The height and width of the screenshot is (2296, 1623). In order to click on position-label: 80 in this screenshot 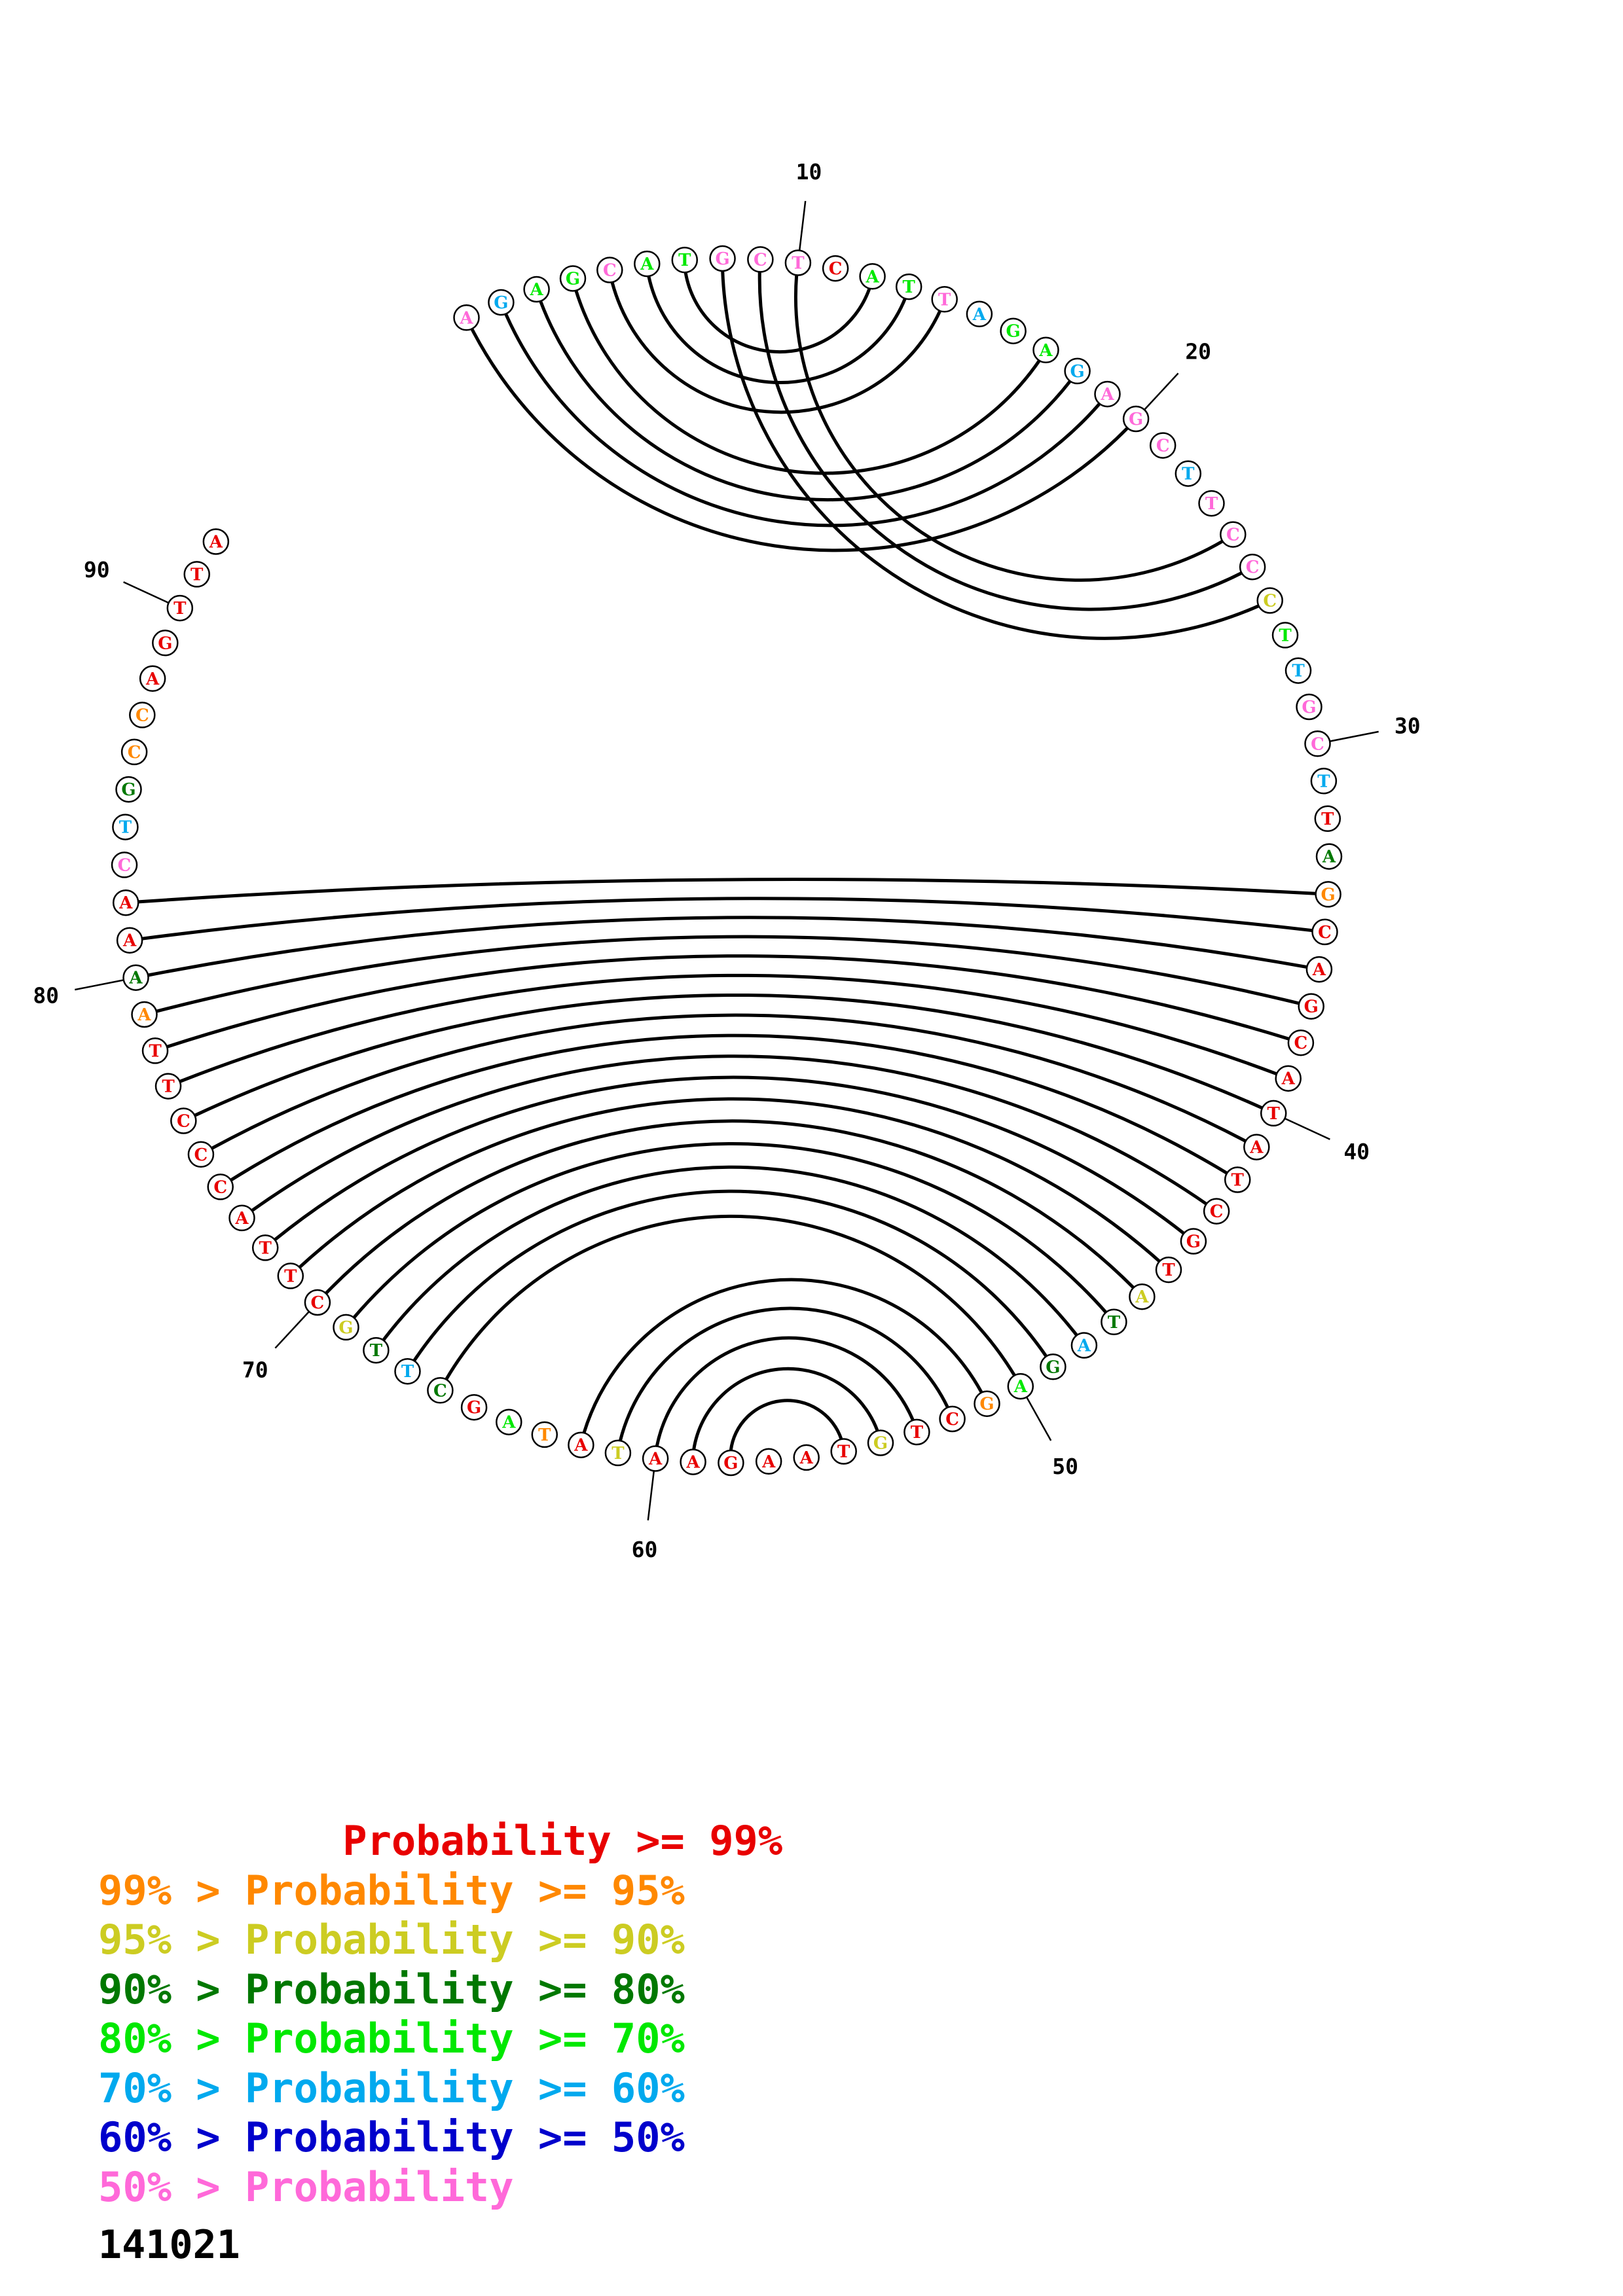, I will do `click(46, 995)`.